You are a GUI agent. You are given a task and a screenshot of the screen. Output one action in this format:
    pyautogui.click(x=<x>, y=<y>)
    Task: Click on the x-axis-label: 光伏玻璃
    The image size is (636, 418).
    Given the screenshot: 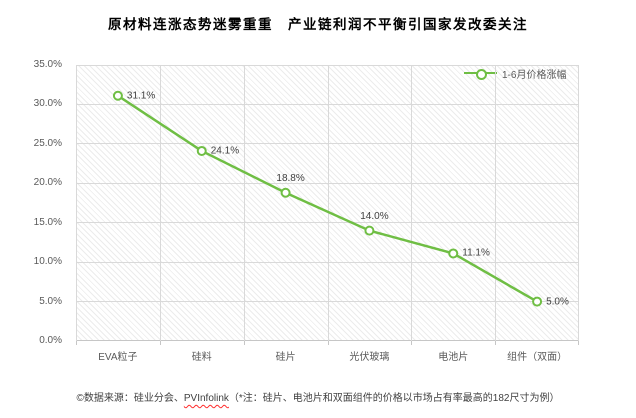 What is the action you would take?
    pyautogui.click(x=369, y=357)
    